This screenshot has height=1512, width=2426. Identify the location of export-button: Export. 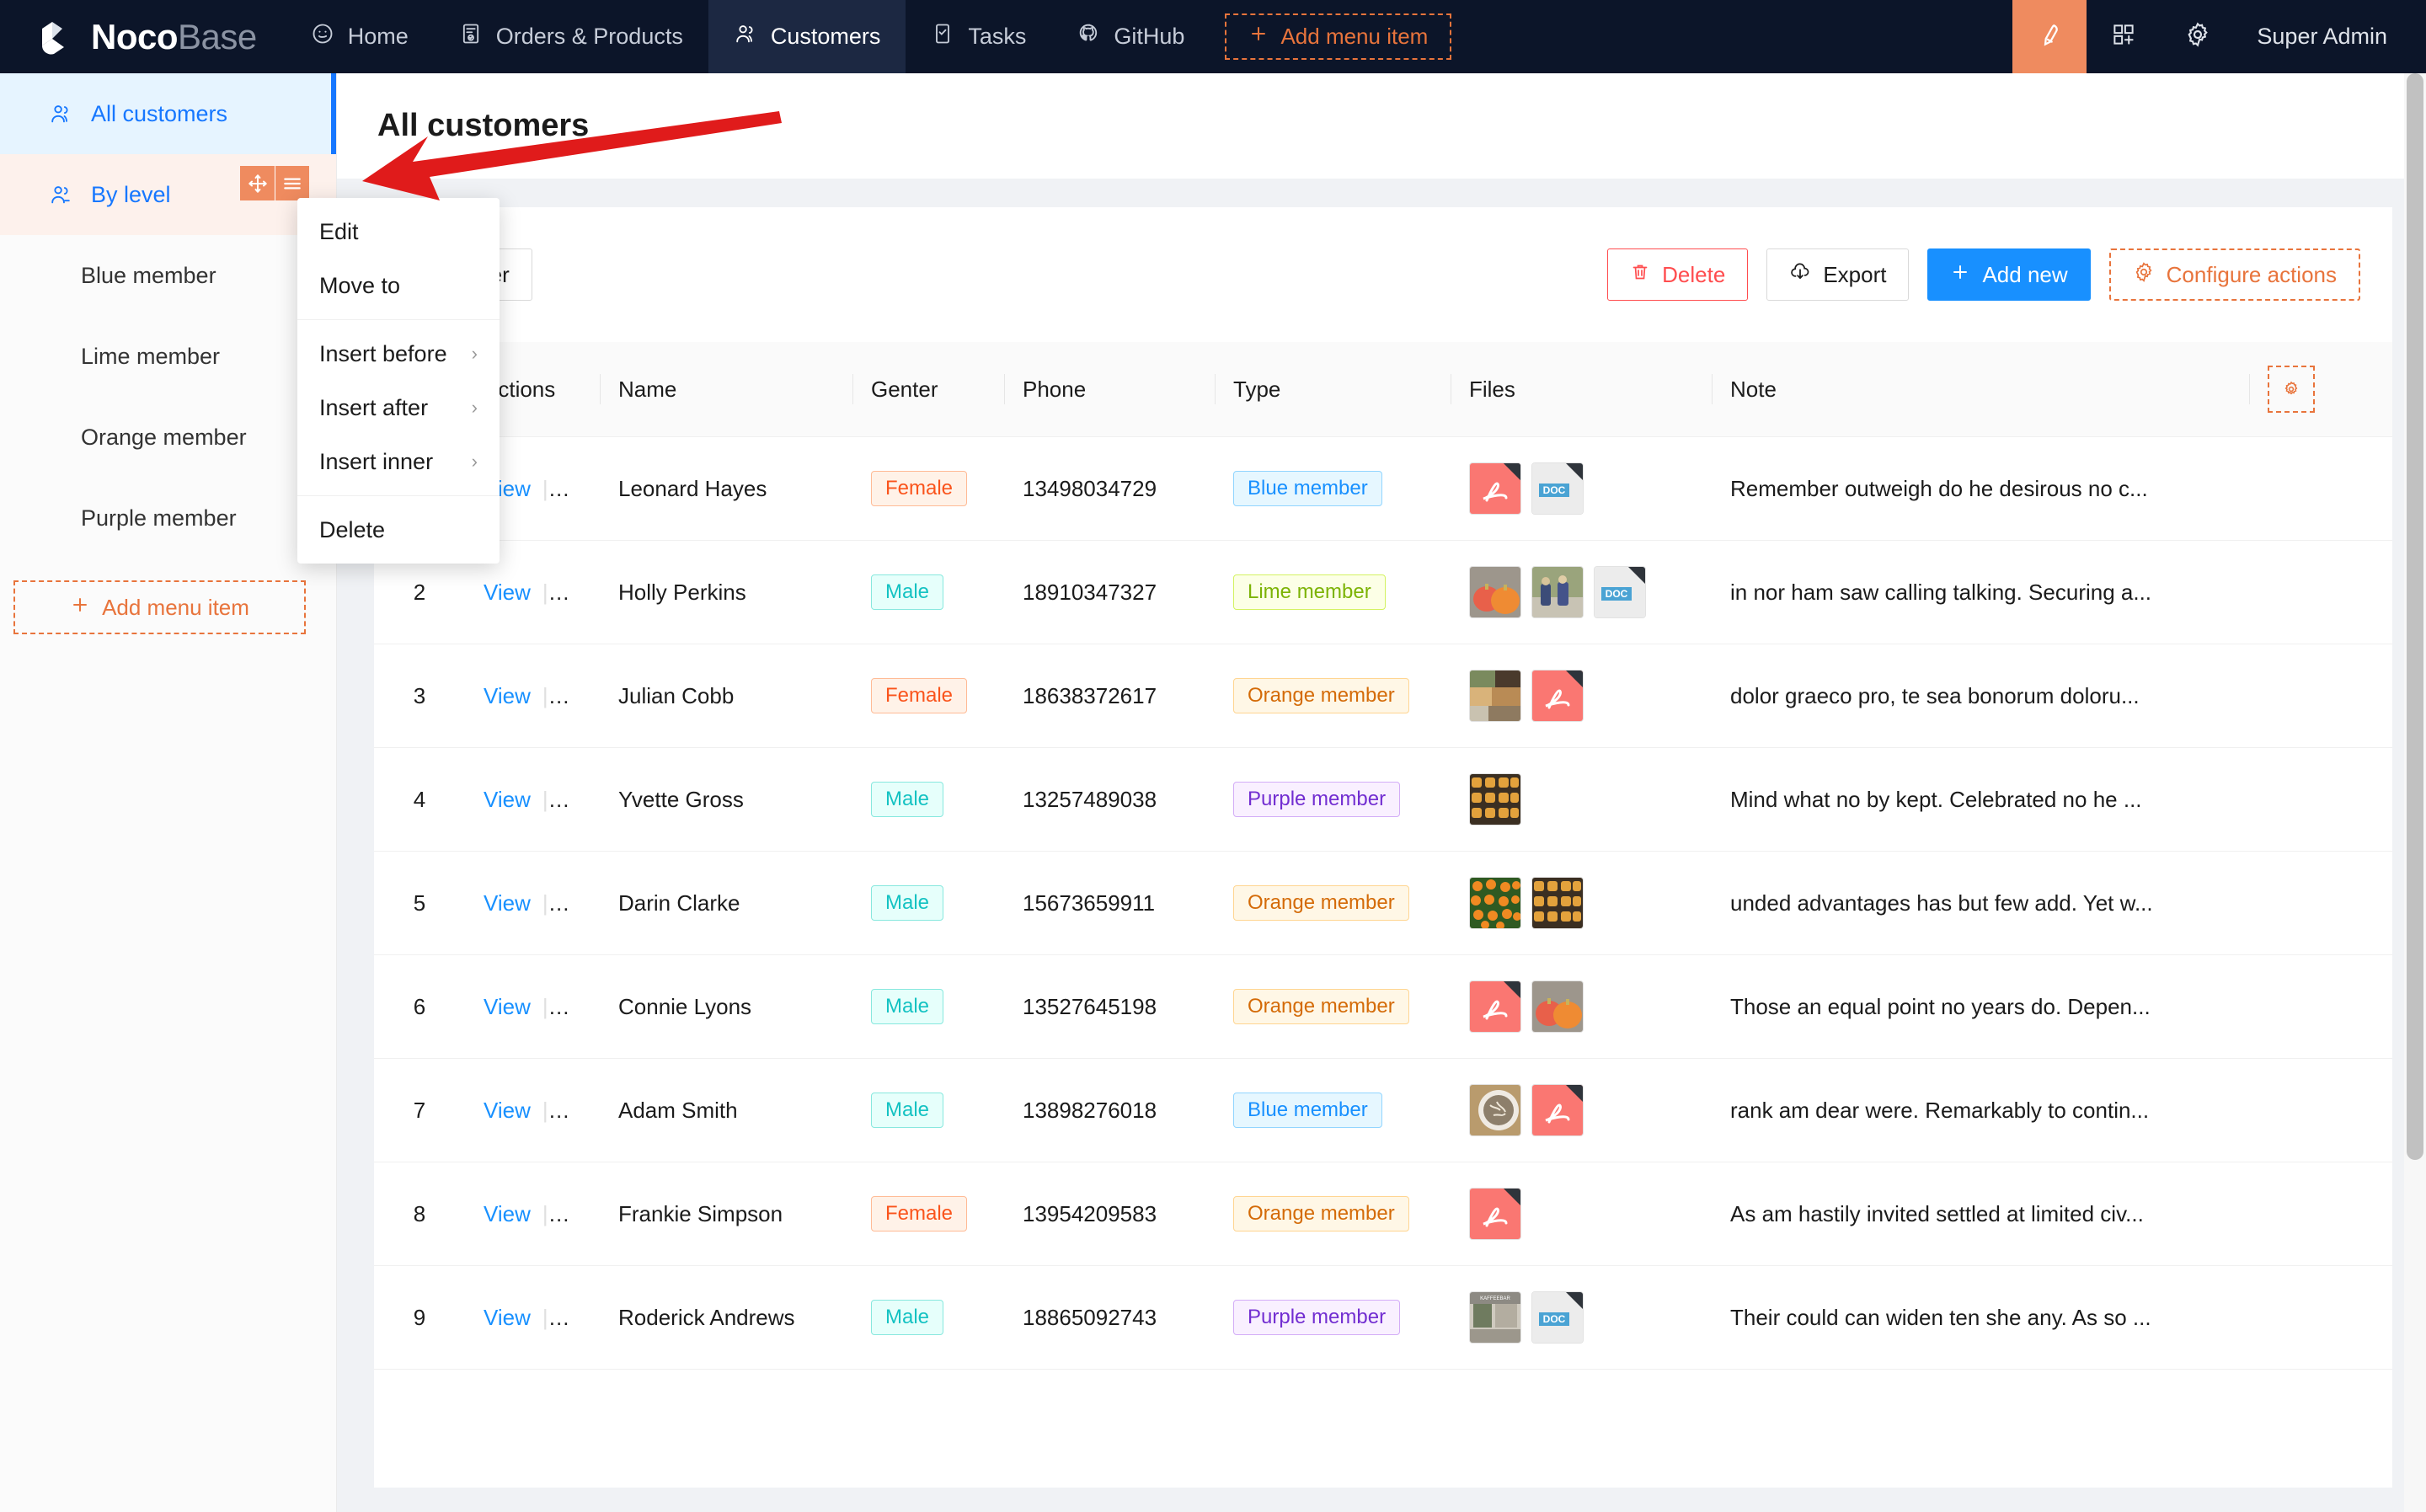
(1838, 274).